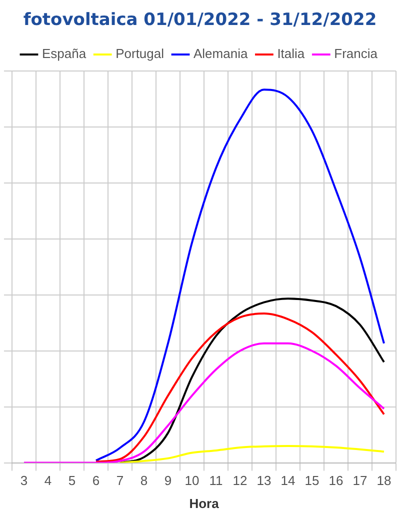 The width and height of the screenshot is (400, 516). Describe the element at coordinates (356, 54) in the screenshot. I see `legend-label: Francia` at that location.